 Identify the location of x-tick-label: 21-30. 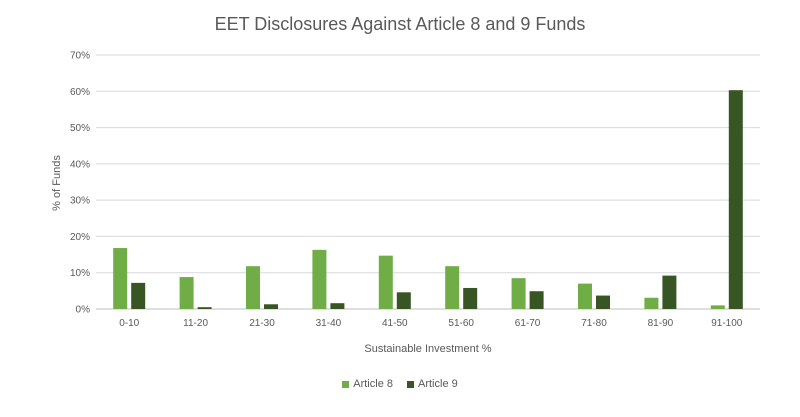
(262, 323).